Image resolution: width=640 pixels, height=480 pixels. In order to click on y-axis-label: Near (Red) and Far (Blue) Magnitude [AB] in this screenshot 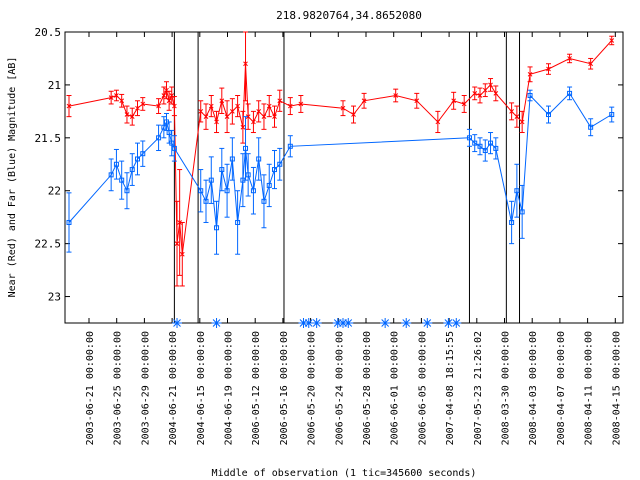, I will do `click(12, 177)`.